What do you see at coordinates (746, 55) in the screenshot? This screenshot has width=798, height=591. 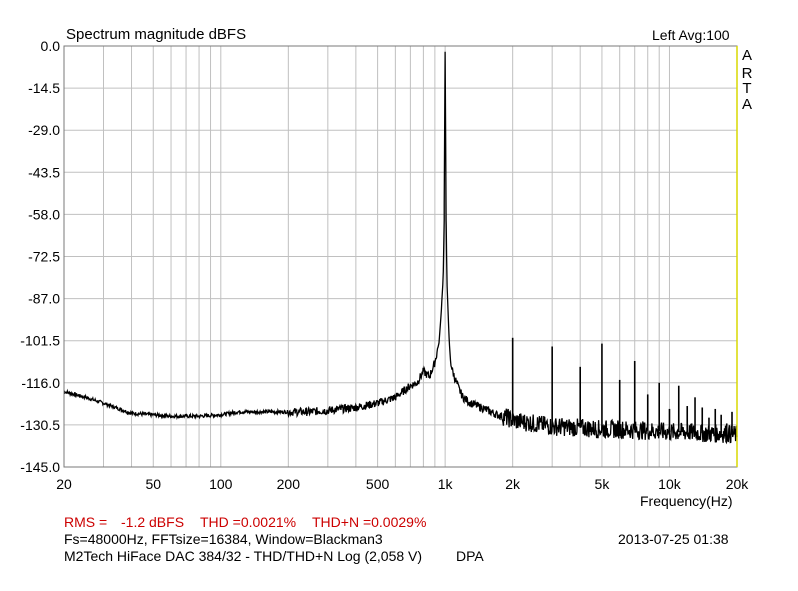 I see `brand-letter-a: A` at bounding box center [746, 55].